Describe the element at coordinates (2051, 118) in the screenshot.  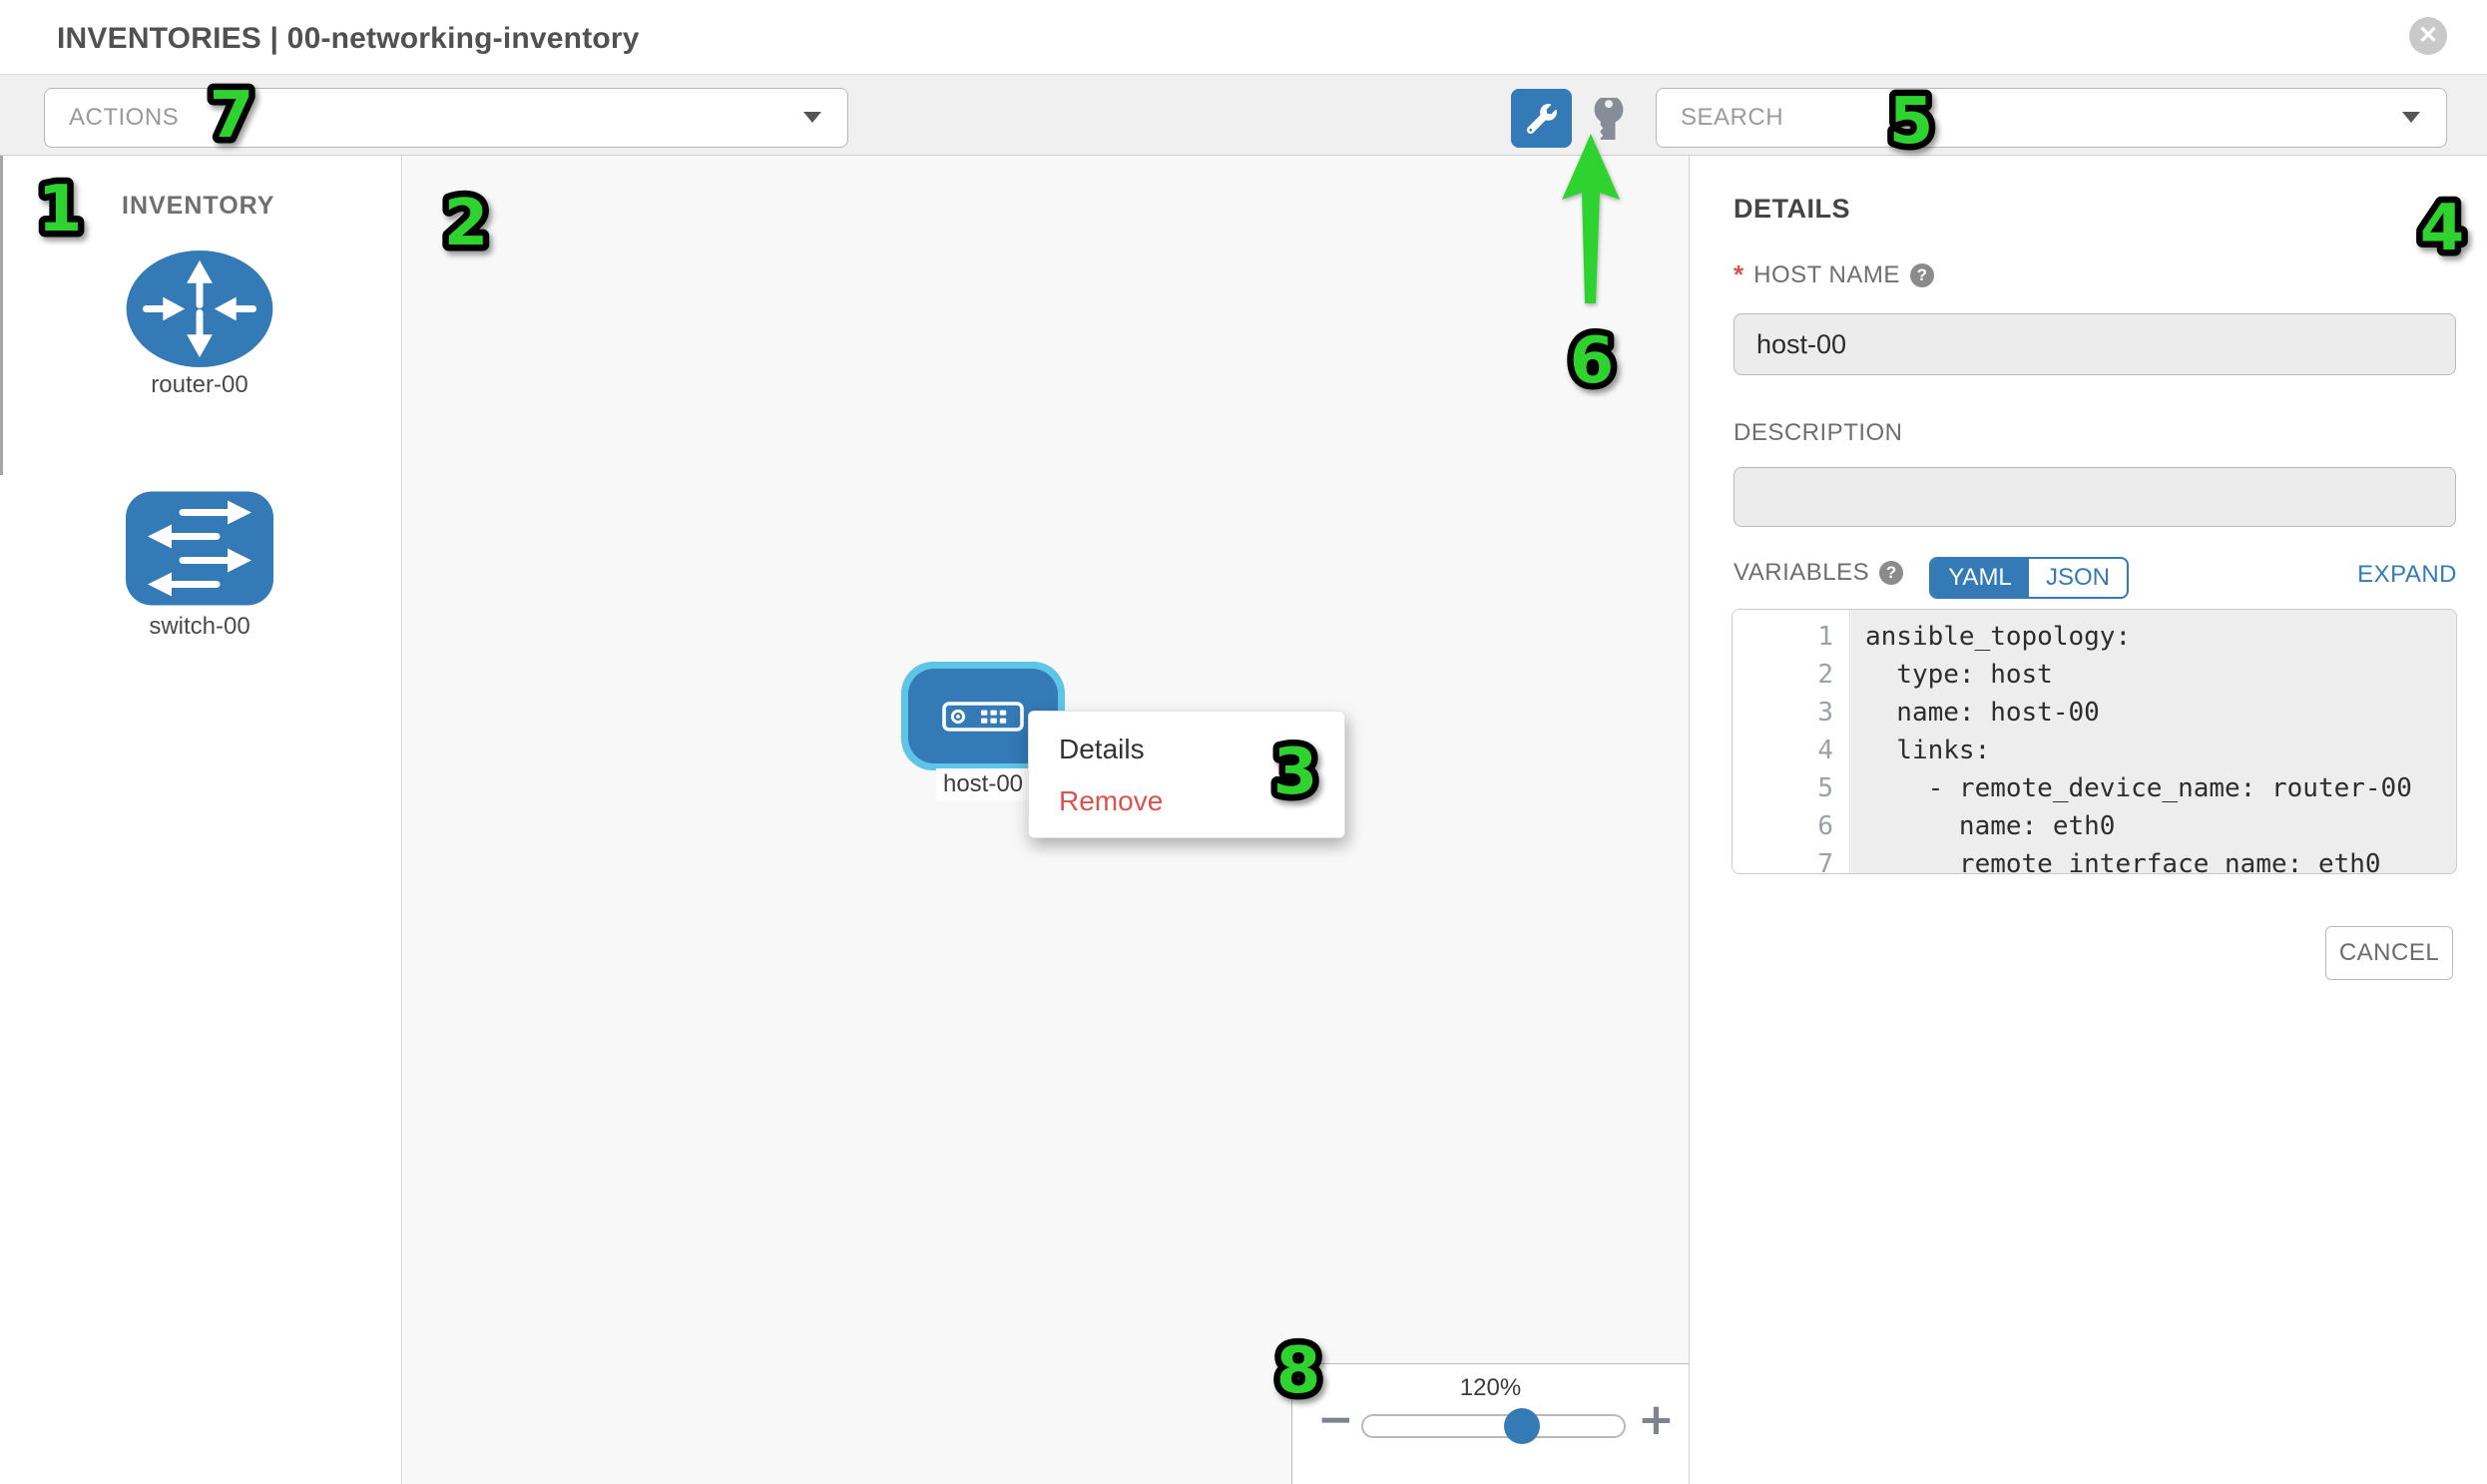
I see `search-dropdown: SEARCH` at that location.